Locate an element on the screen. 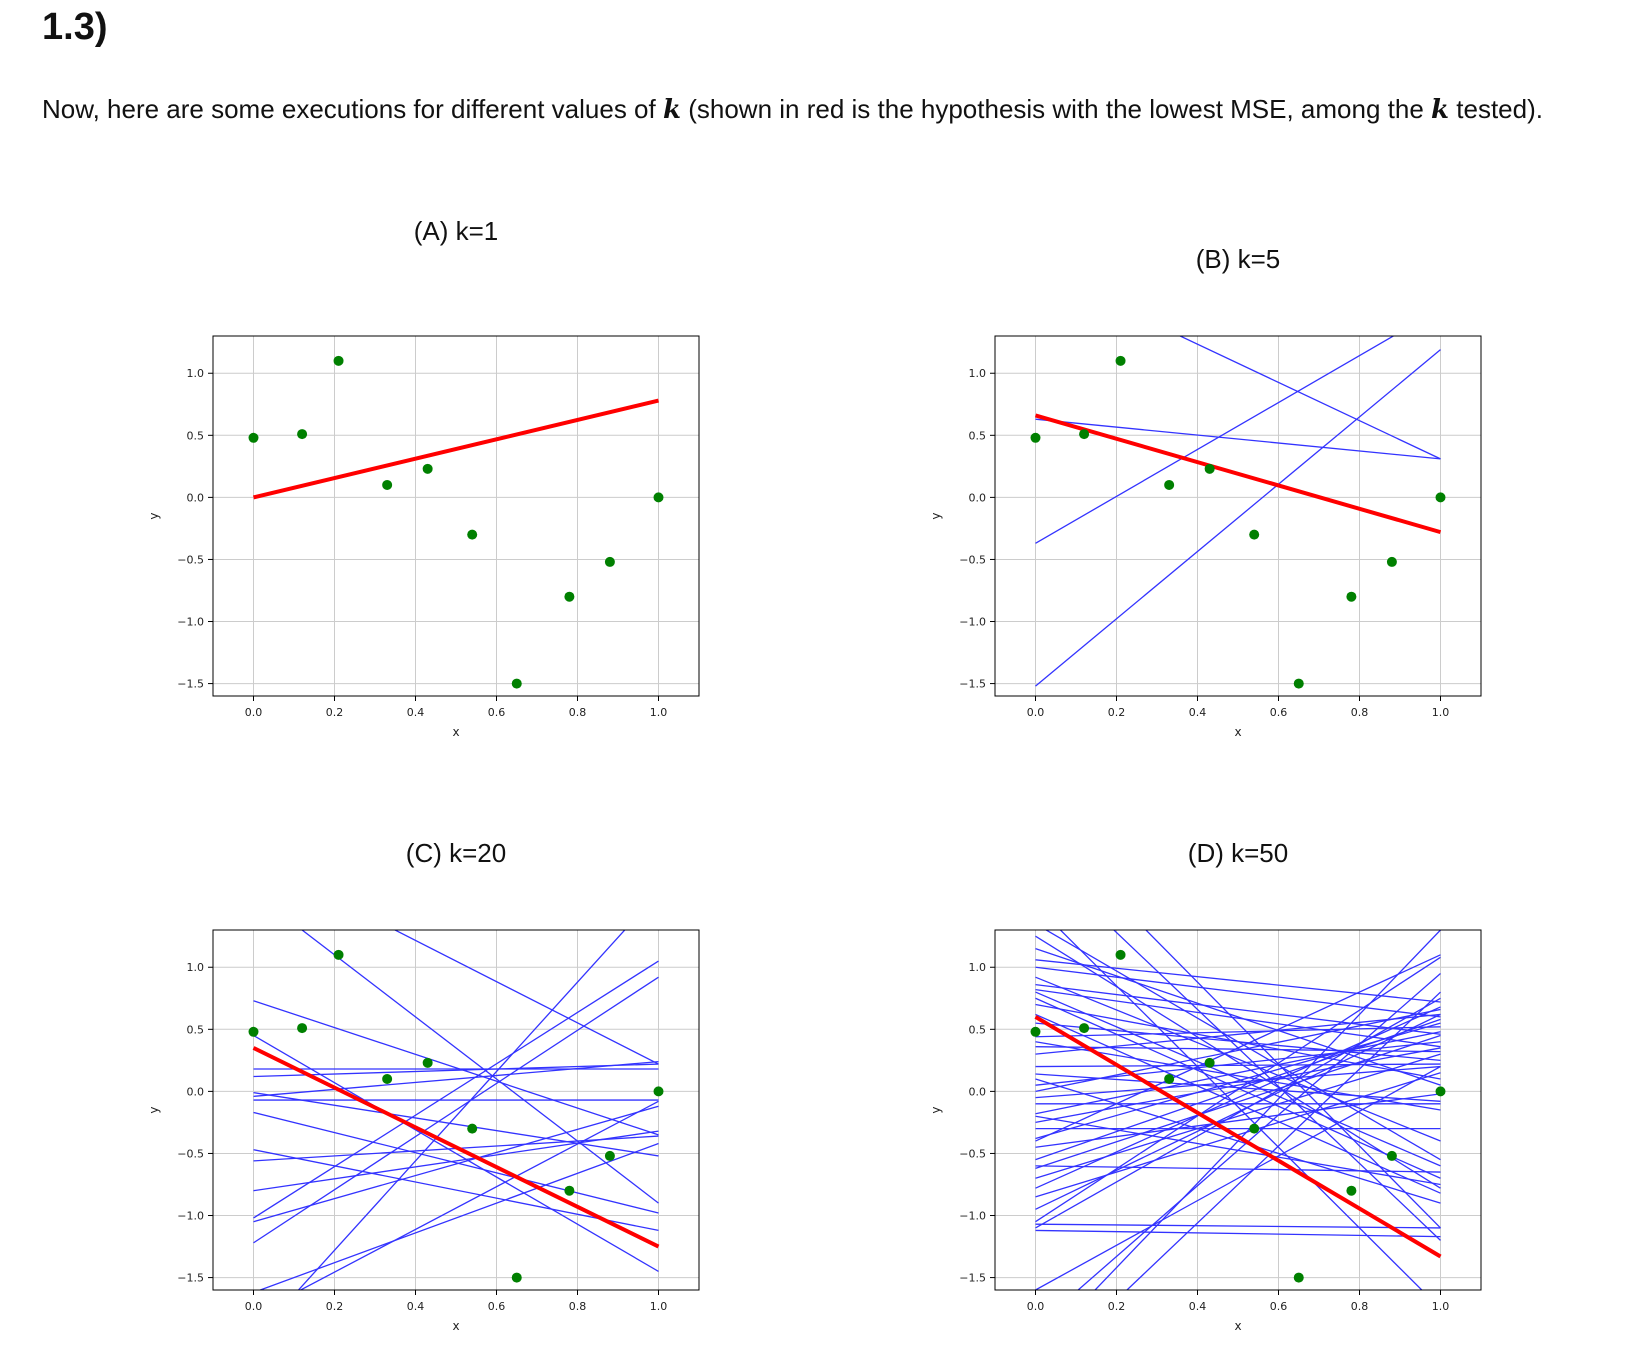  x-tick-label: 0.2 is located at coordinates (335, 1306).